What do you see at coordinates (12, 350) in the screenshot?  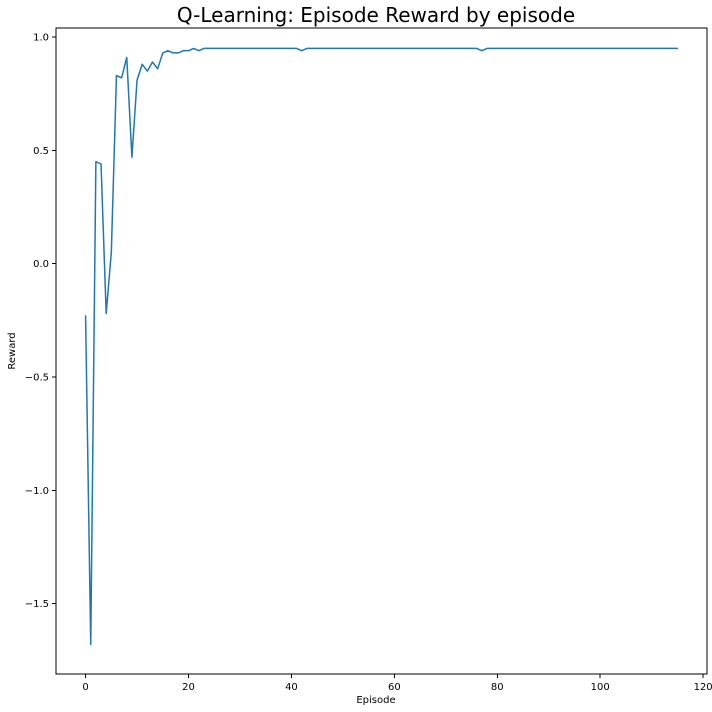 I see `y-axis-label: Reward` at bounding box center [12, 350].